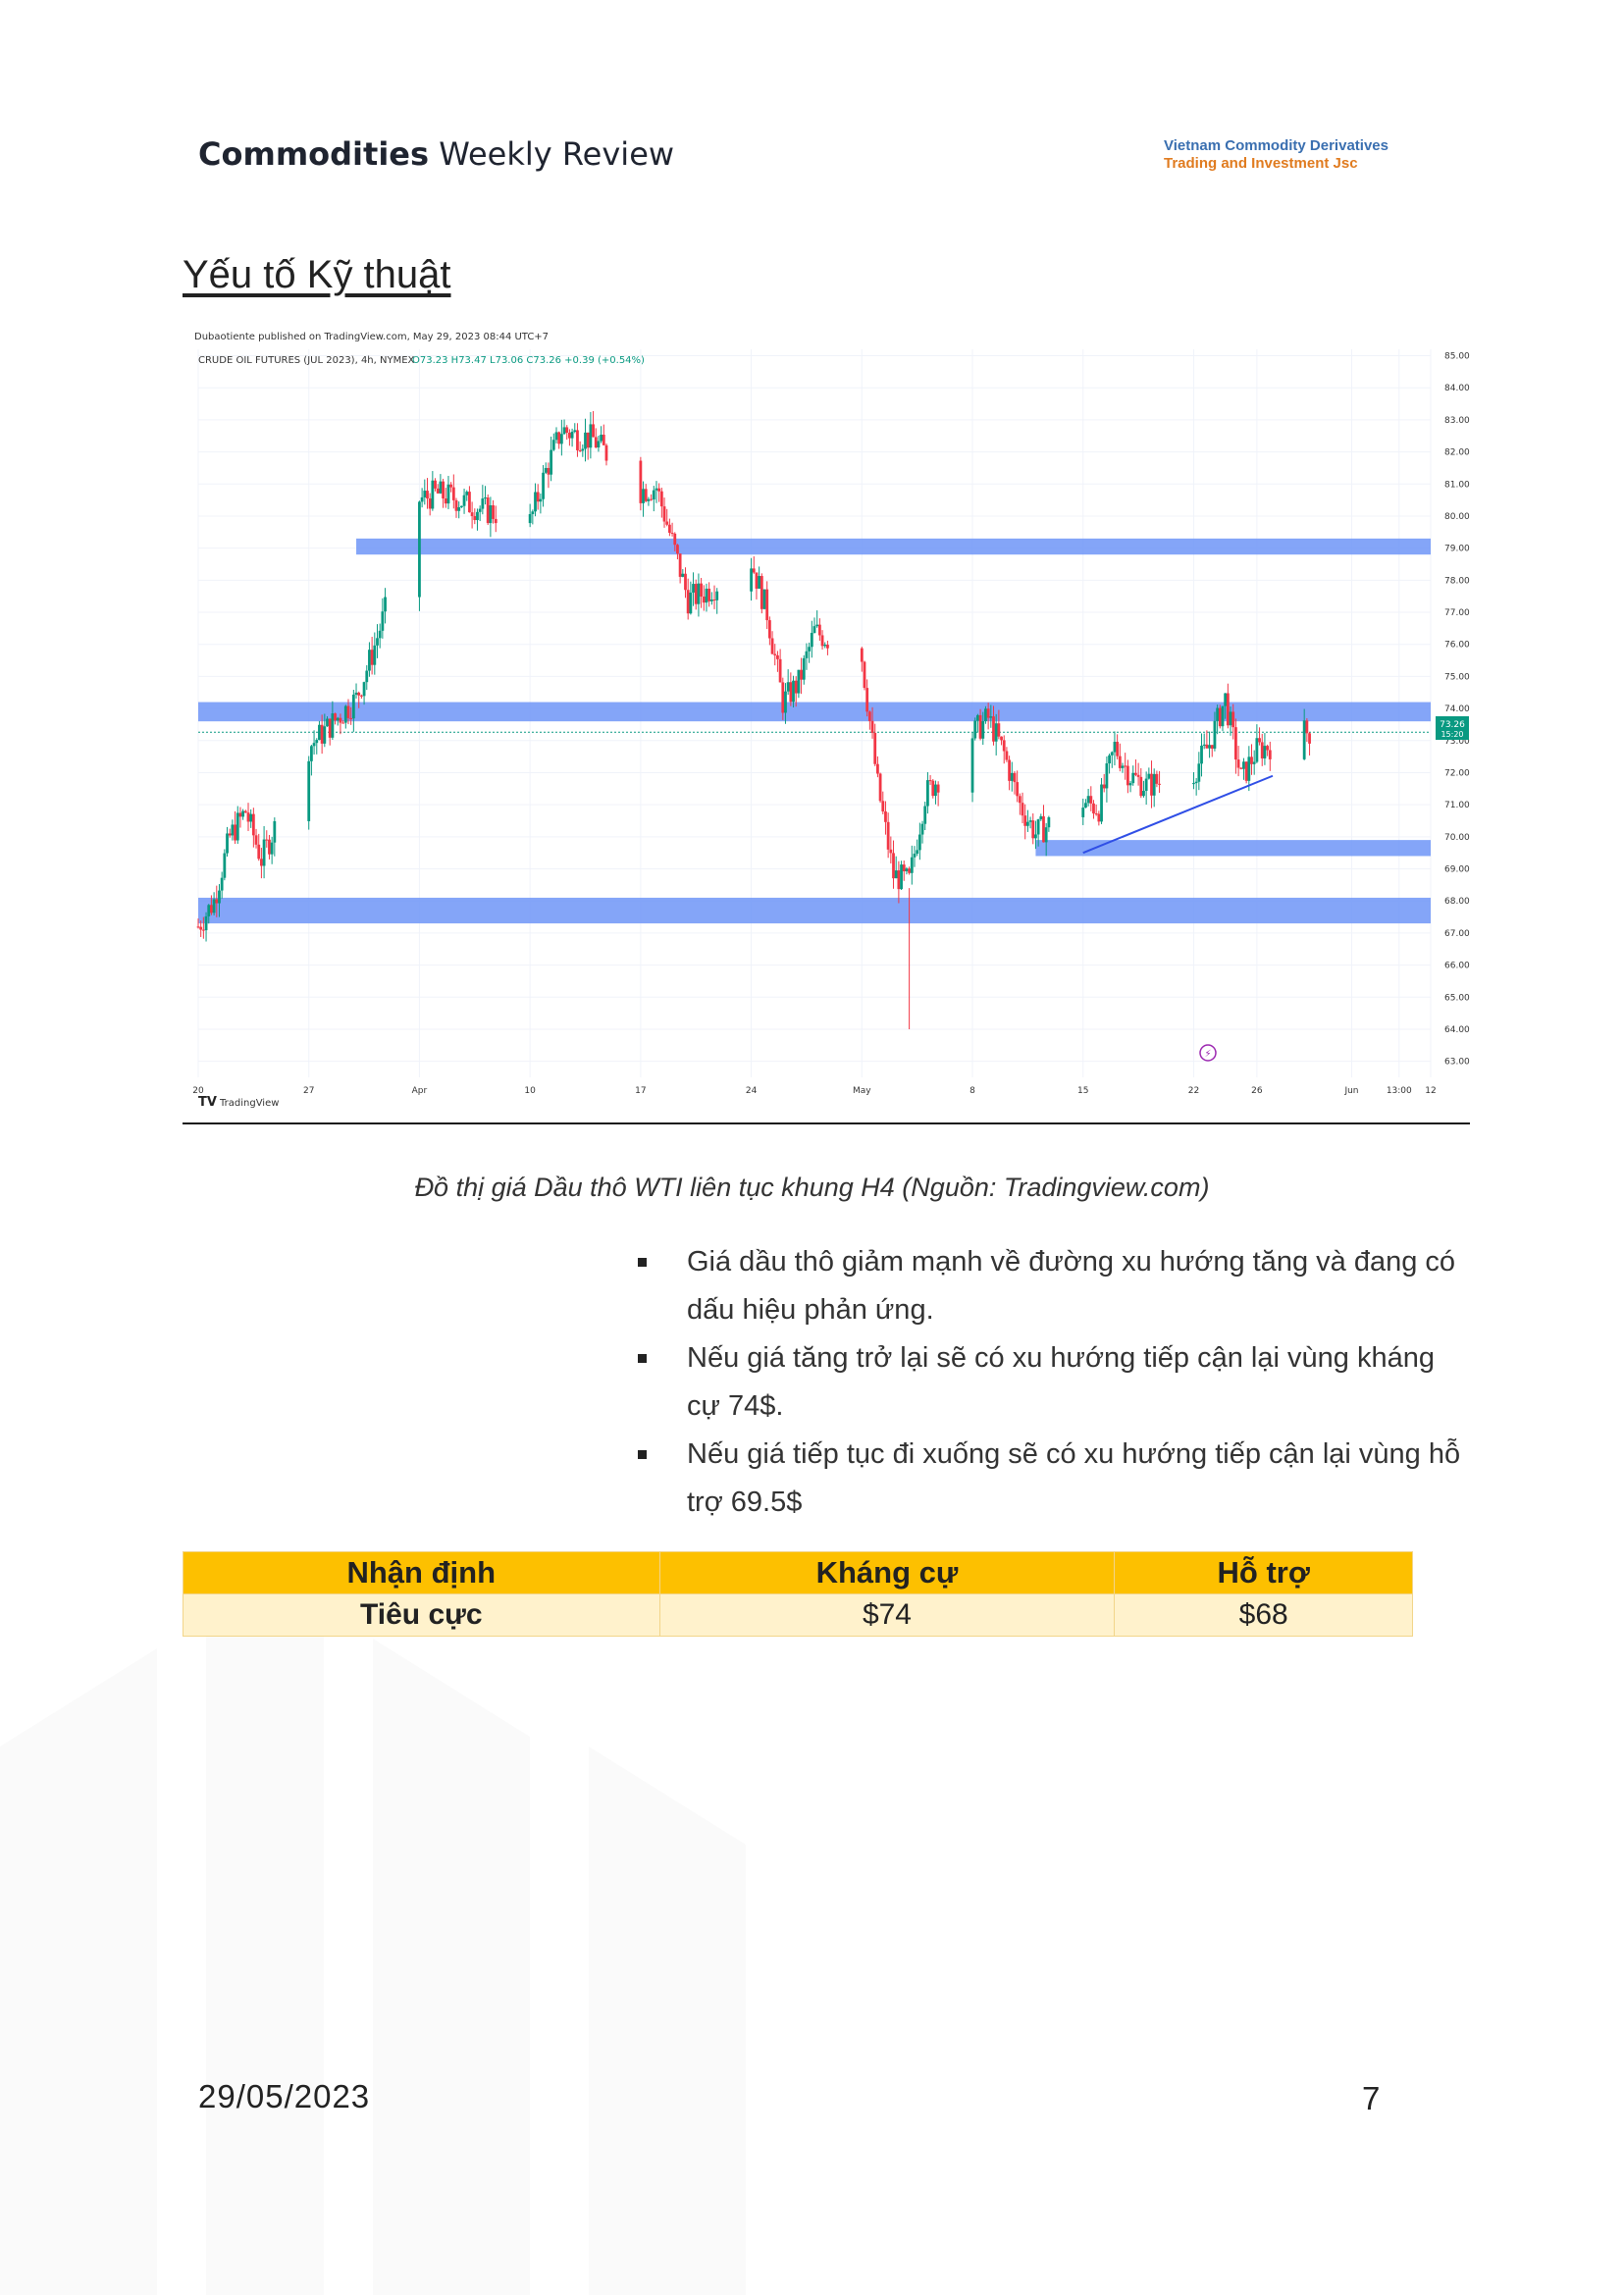 This screenshot has width=1624, height=2295. Describe the element at coordinates (1457, 709) in the screenshot. I see `y-tick-label: 74.00` at that location.